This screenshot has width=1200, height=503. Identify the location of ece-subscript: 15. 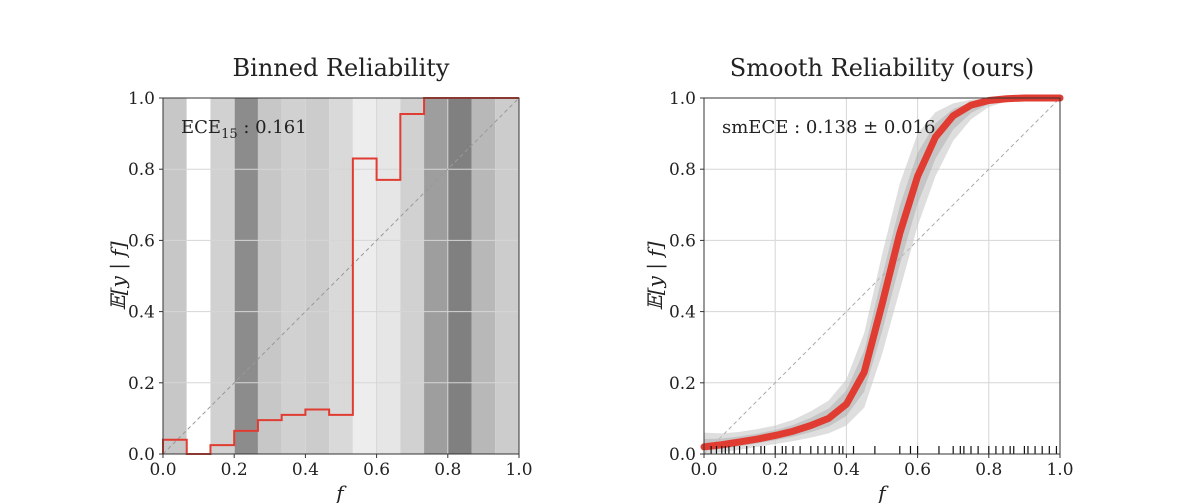
(229, 134).